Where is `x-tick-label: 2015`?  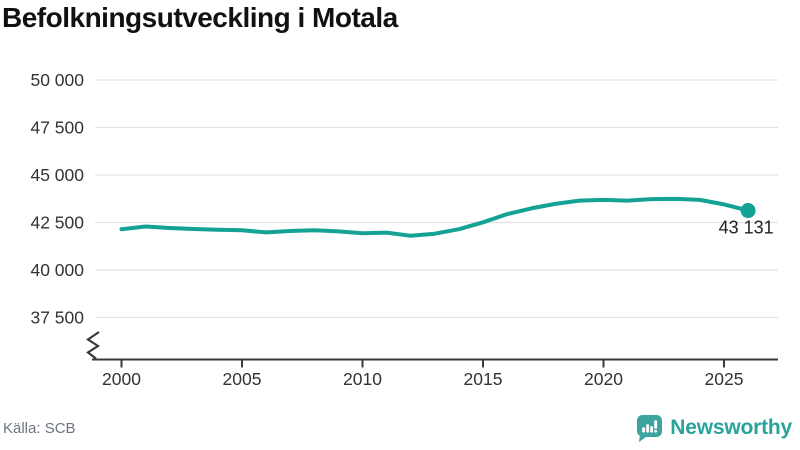
x-tick-label: 2015 is located at coordinates (483, 379).